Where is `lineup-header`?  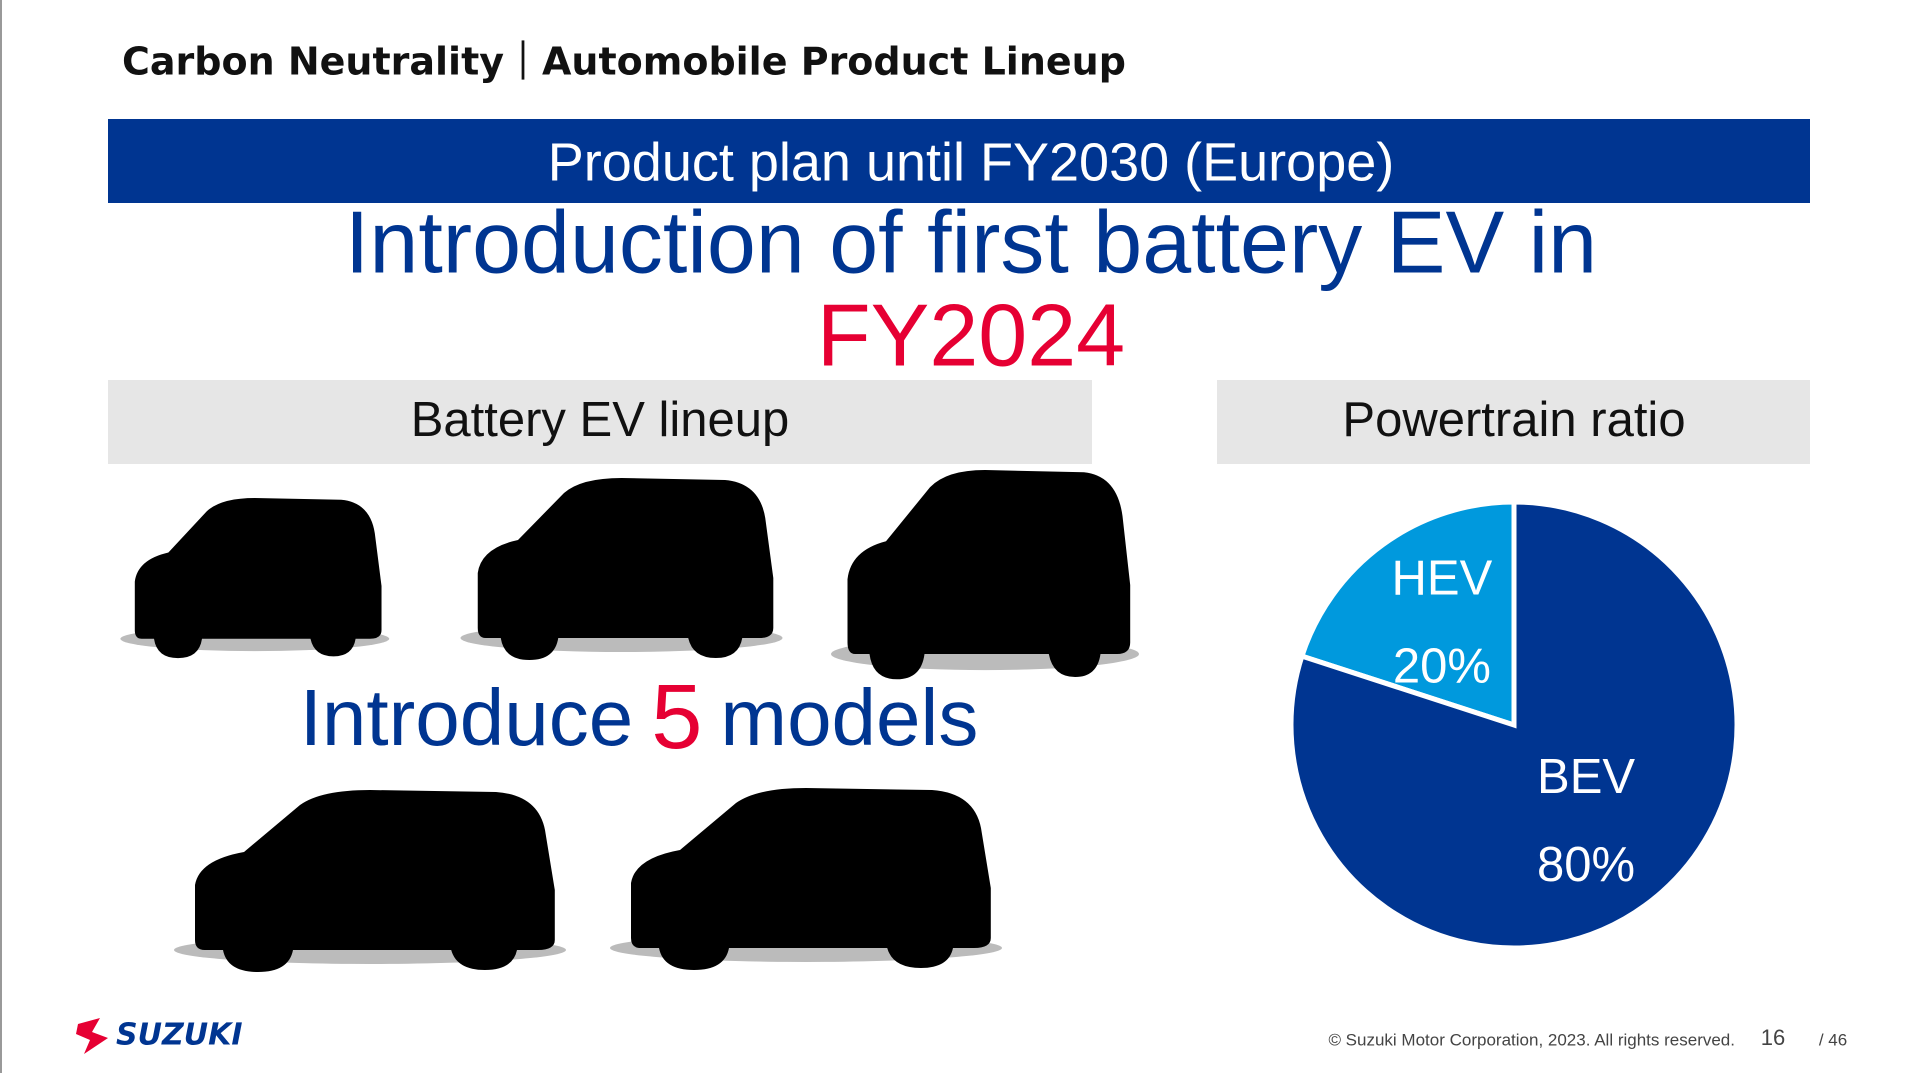
lineup-header is located at coordinates (600, 422).